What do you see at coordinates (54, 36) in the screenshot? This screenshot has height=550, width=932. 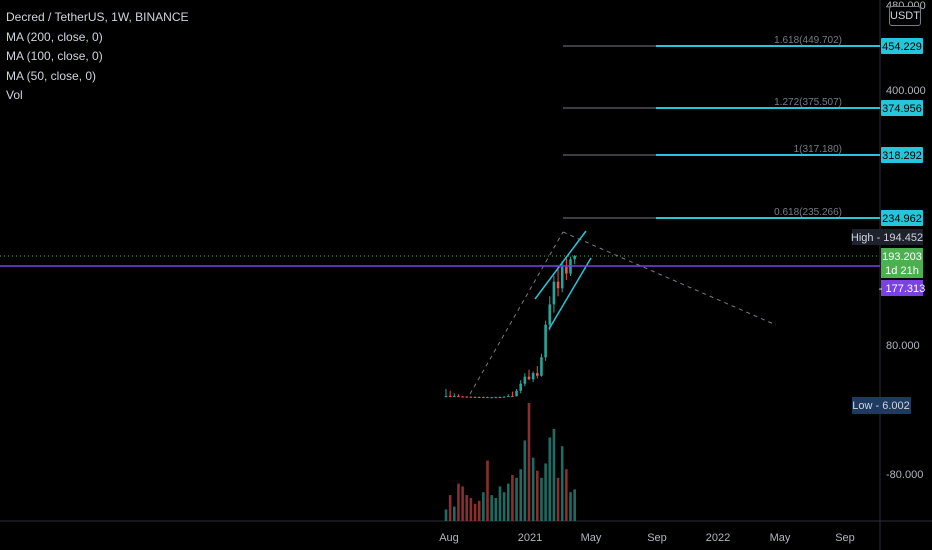 I see `indicator-ma200: MA (200, close, 0)` at bounding box center [54, 36].